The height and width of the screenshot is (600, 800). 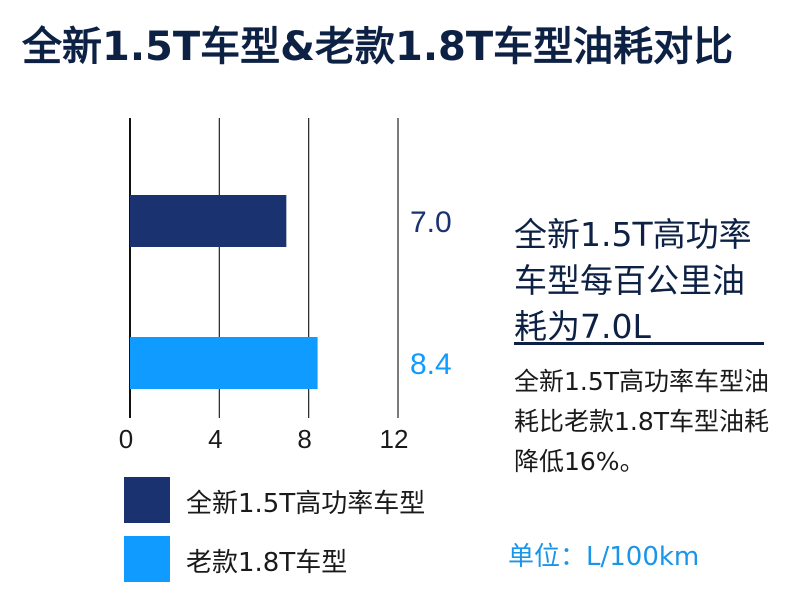 I want to click on x-tick-label: 8, so click(x=304, y=439).